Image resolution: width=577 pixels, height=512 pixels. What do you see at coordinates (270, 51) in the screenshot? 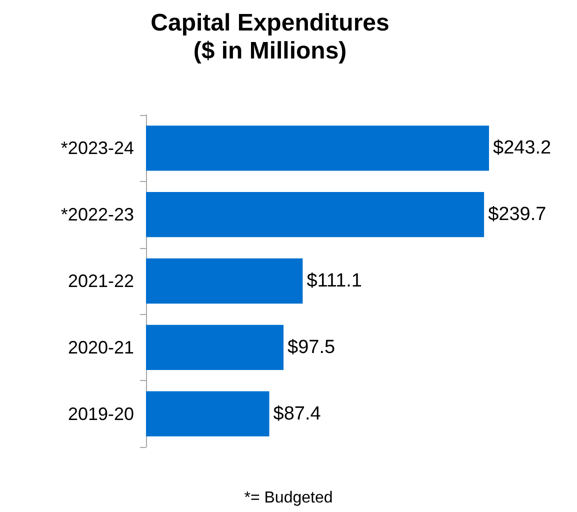
I see `chart-subtitle: ($ in Millions)` at bounding box center [270, 51].